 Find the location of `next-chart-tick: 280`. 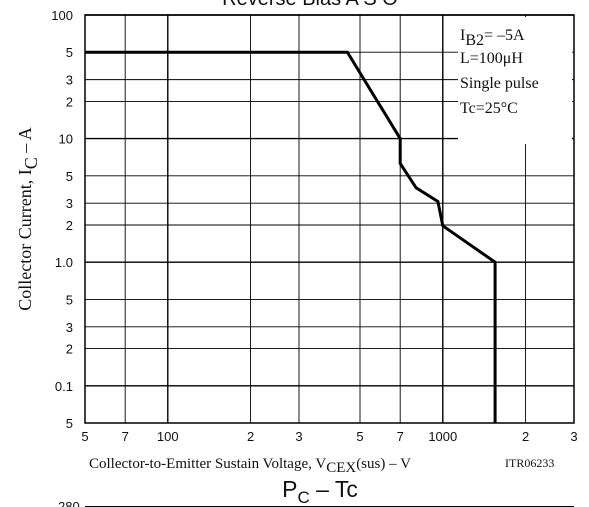

next-chart-tick: 280 is located at coordinates (69, 503).